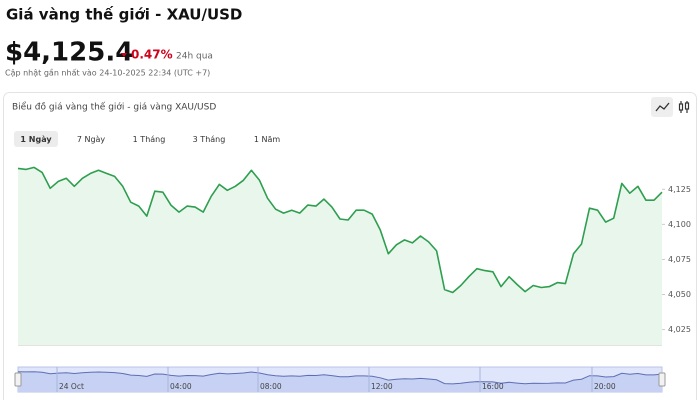  Describe the element at coordinates (679, 294) in the screenshot. I see `y-tick-label: 4,050` at that location.